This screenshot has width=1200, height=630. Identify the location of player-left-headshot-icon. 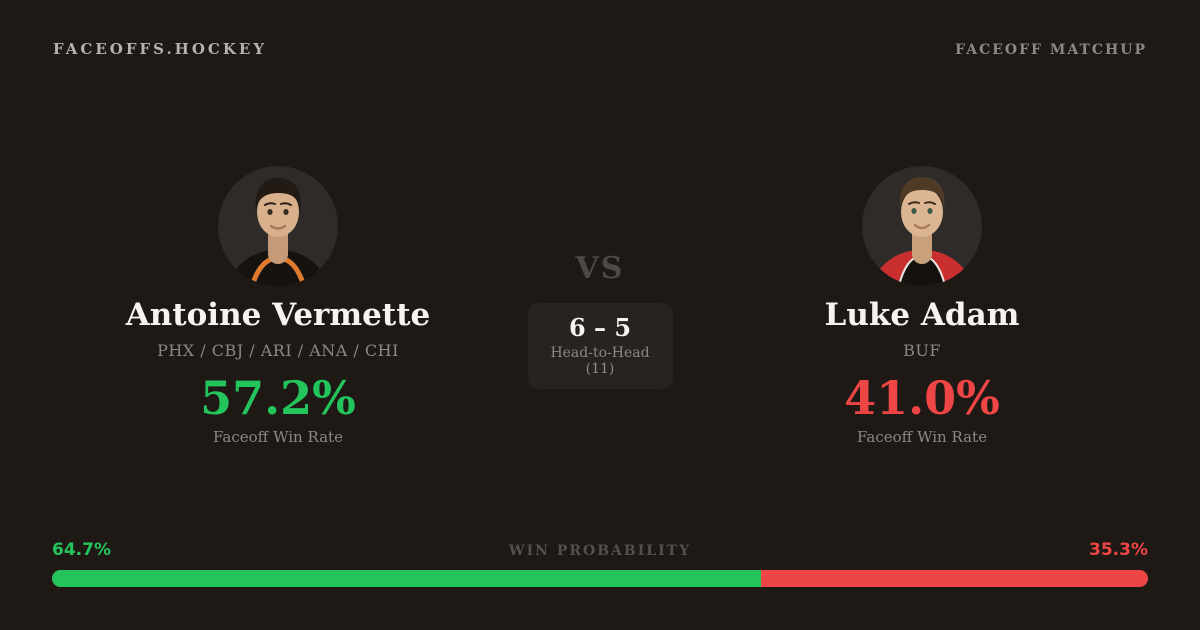
(278, 226).